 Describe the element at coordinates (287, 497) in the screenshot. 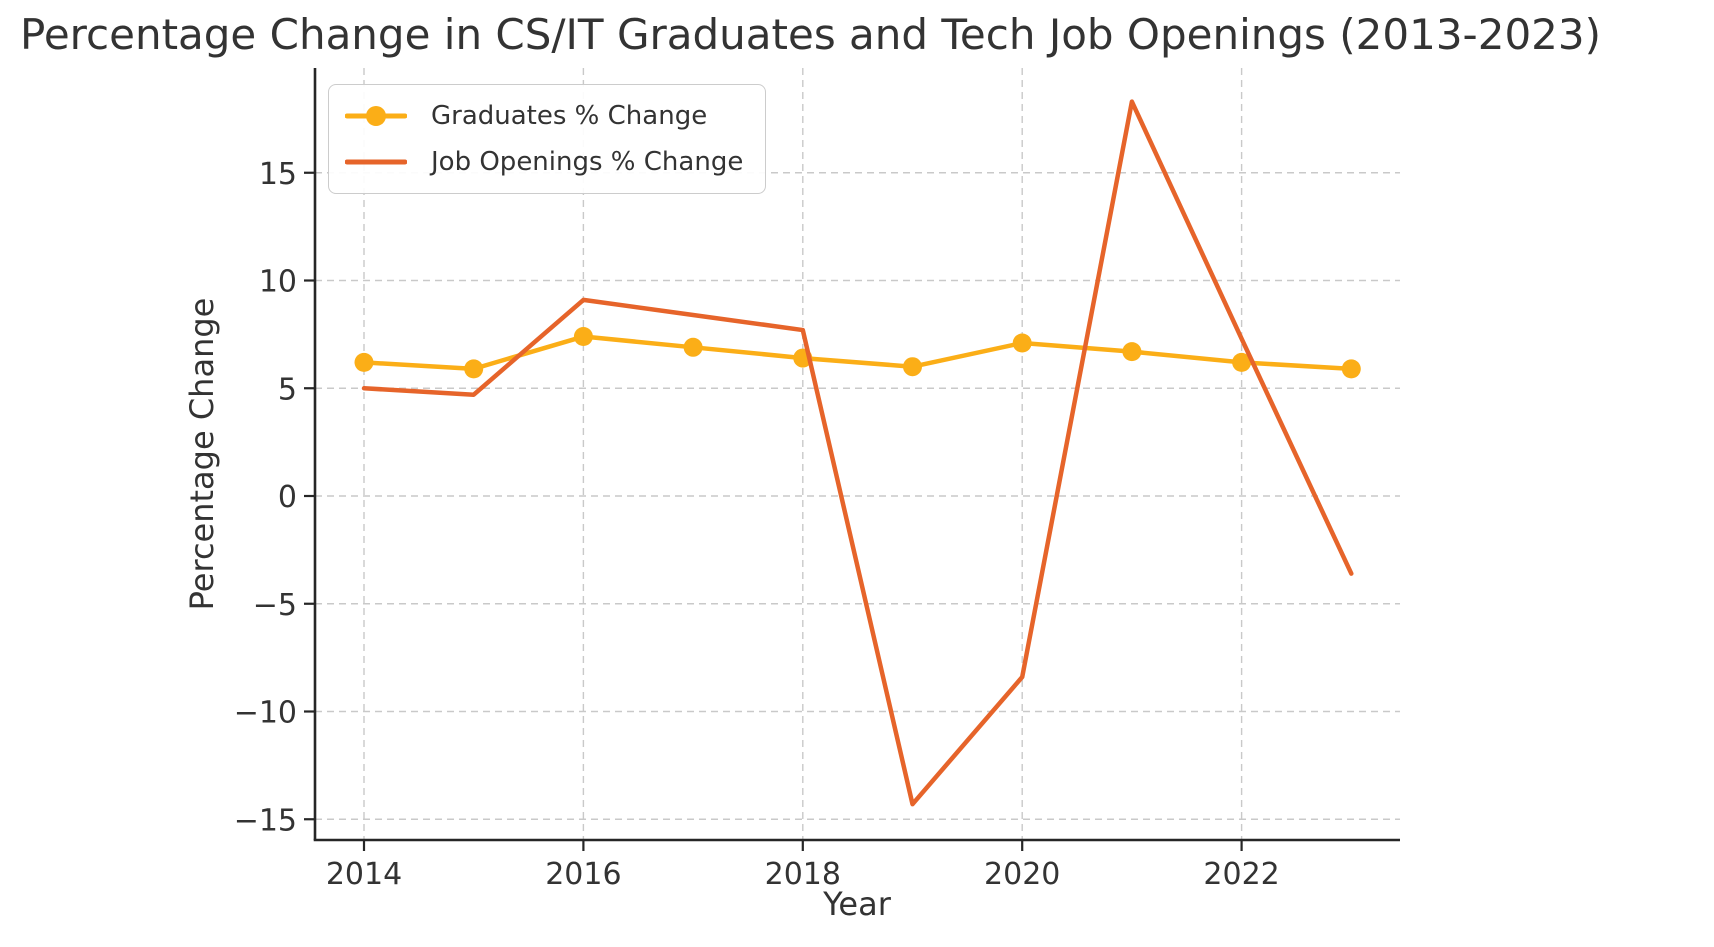

I see `y-tick-label: 0` at that location.